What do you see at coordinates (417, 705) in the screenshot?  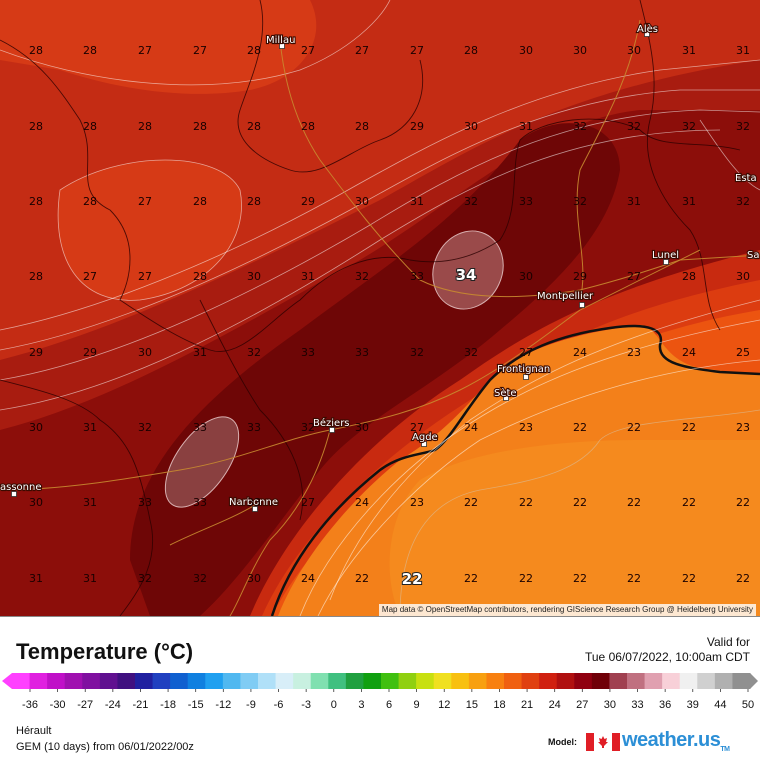 I see `scale-tick-label: 9` at bounding box center [417, 705].